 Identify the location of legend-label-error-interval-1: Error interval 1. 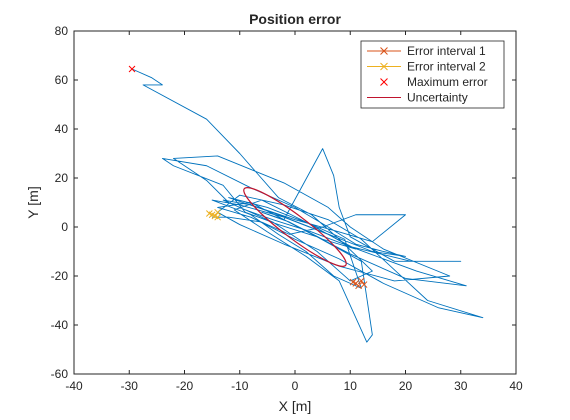
(446, 51).